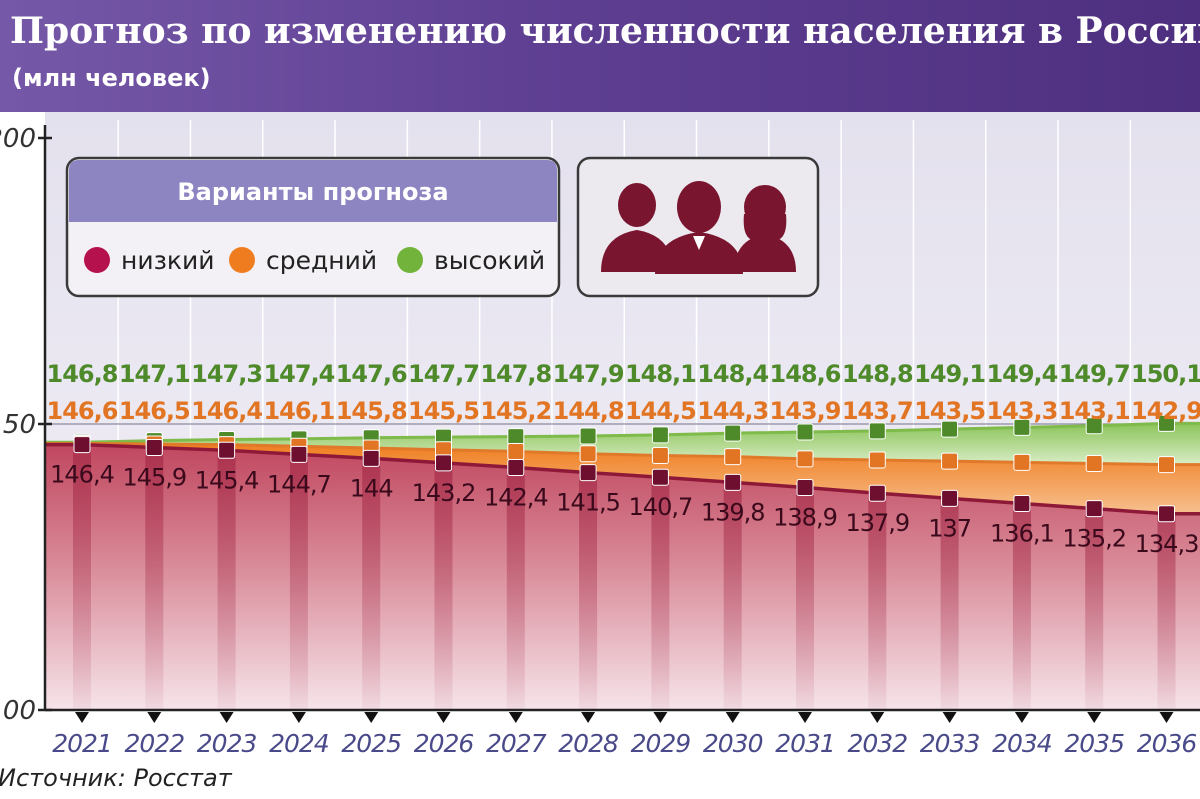 The image size is (1200, 799). What do you see at coordinates (226, 374) in the screenshot?
I see `value-label-high: 147,3` at bounding box center [226, 374].